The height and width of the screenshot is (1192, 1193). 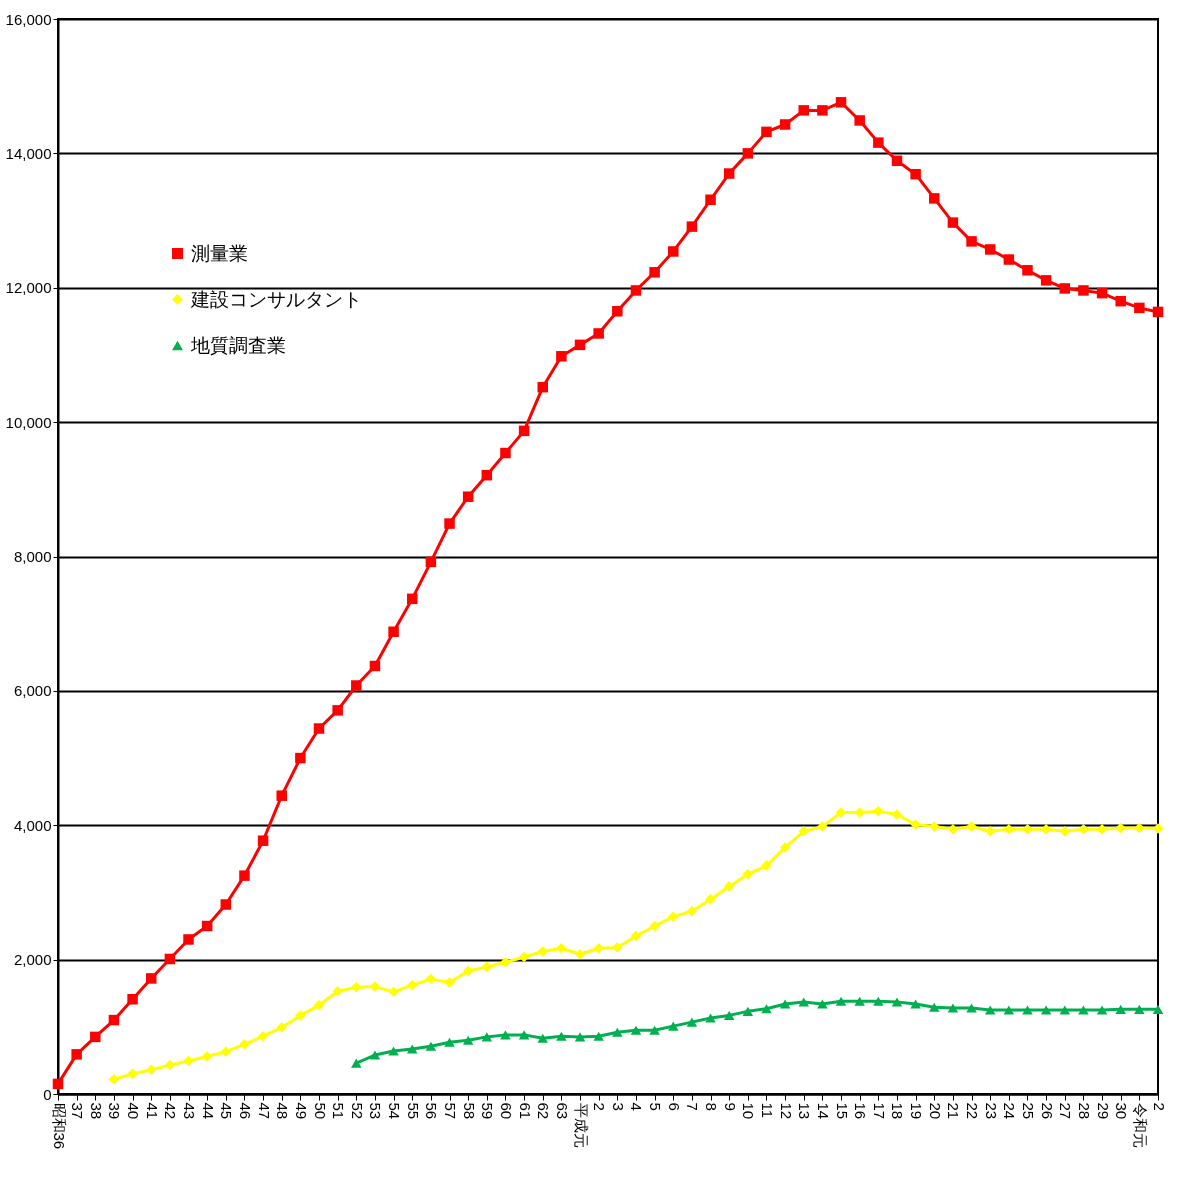 I want to click on x-tick-label: 4, so click(x=637, y=1106).